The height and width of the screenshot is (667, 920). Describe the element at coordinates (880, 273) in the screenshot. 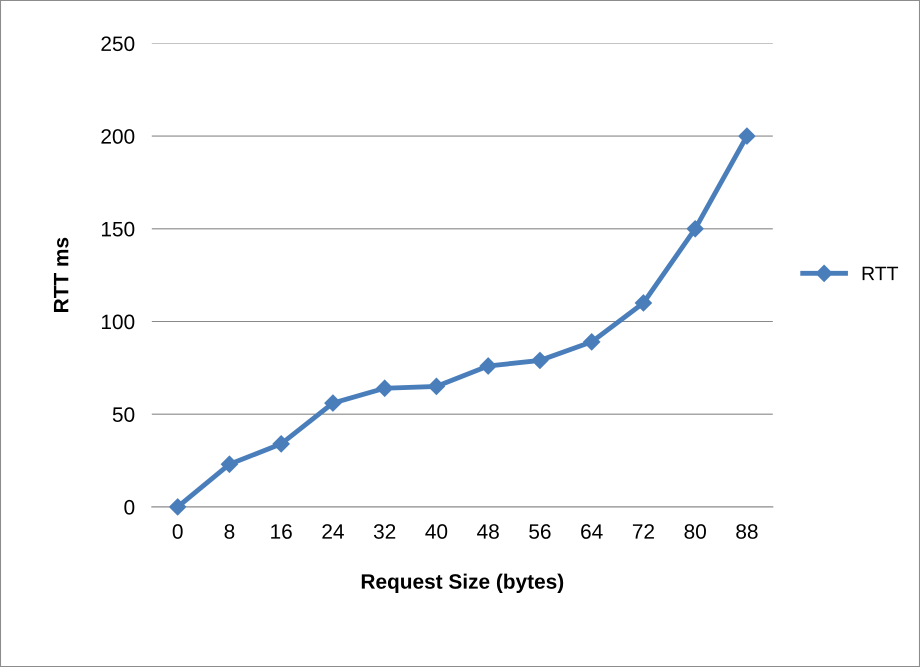

I see `legend-label: RTT` at that location.